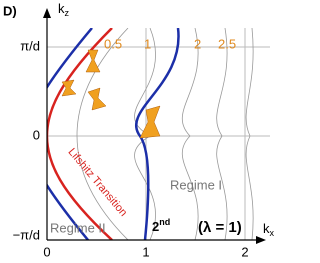 This screenshot has width=320, height=263. What do you see at coordinates (30, 45) in the screenshot?
I see `y-tick-label: π/d` at bounding box center [30, 45].